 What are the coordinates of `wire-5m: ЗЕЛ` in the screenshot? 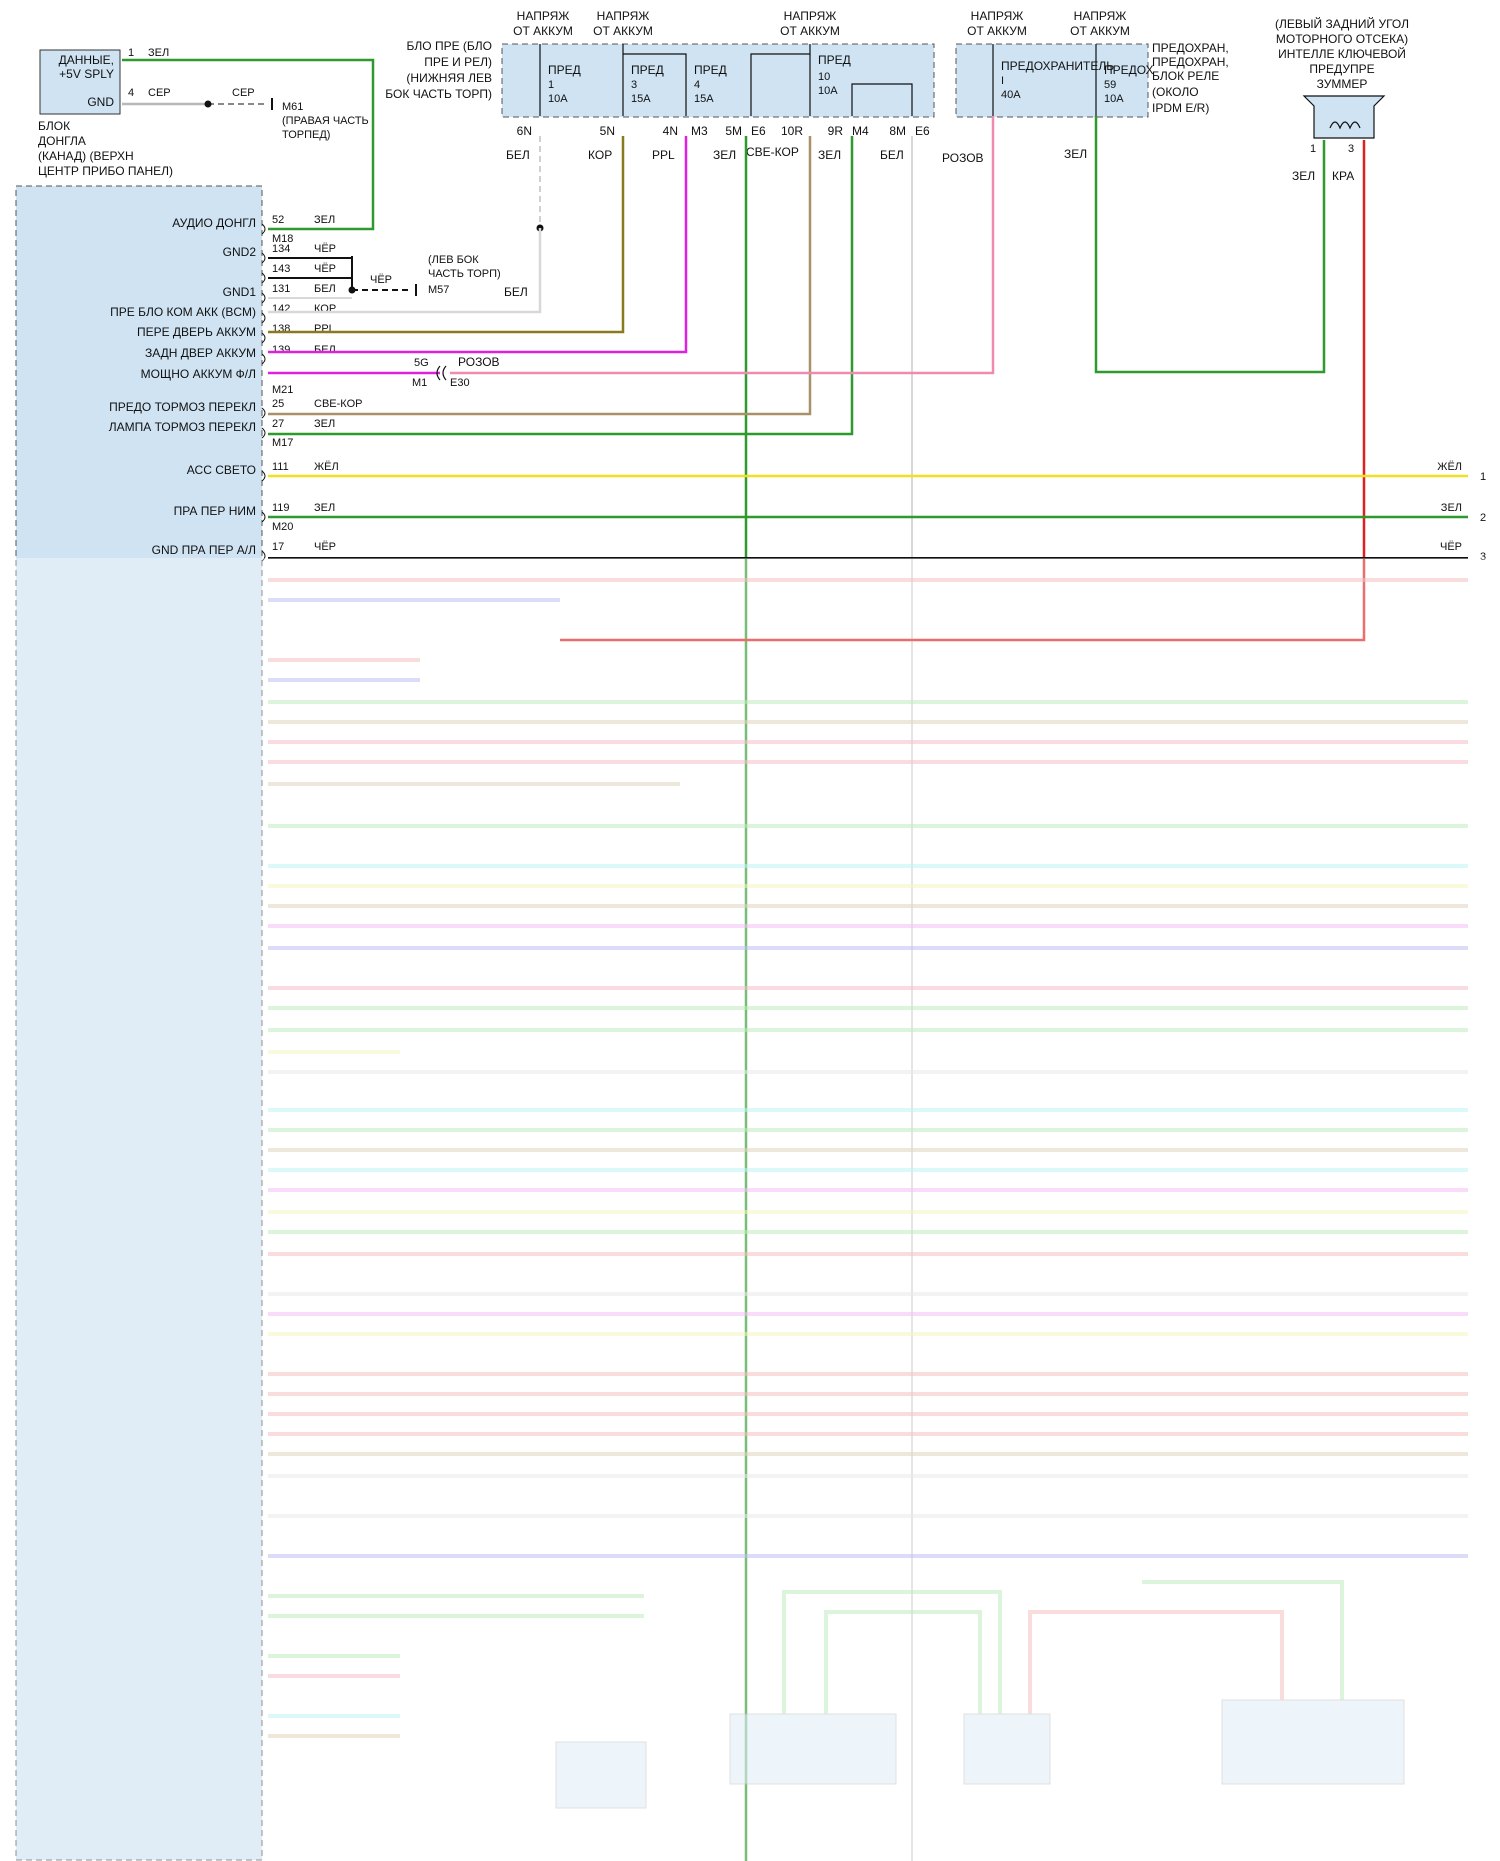 It's located at (724, 155).